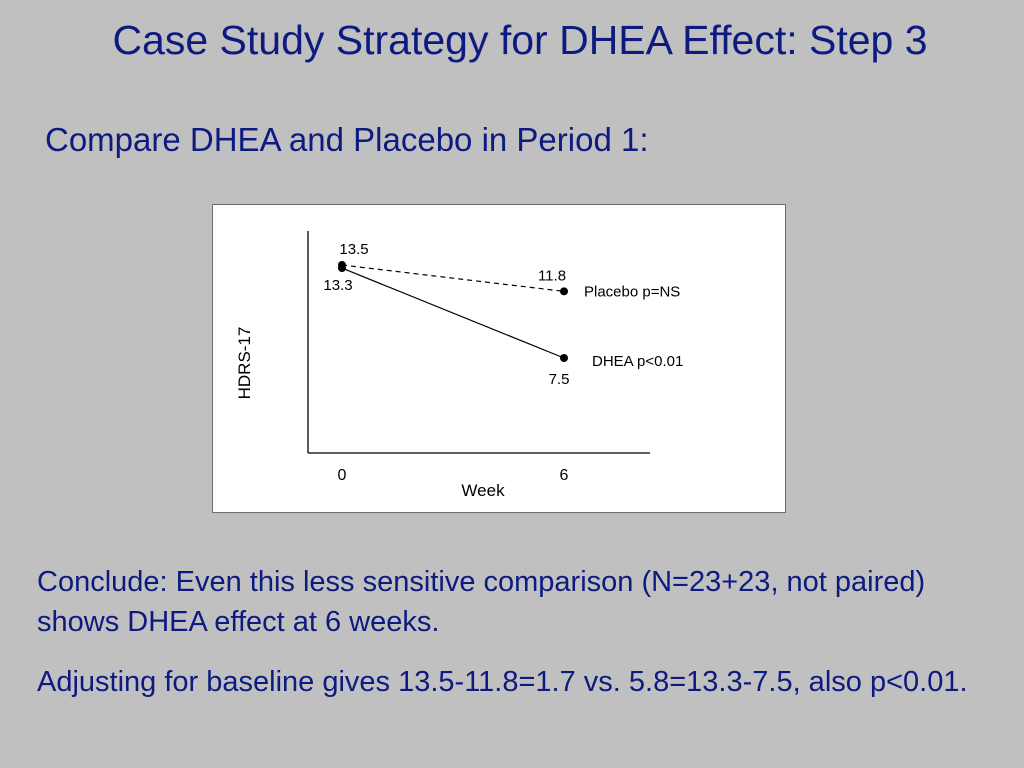  Describe the element at coordinates (564, 291) in the screenshot. I see `placebo-data-point` at that location.